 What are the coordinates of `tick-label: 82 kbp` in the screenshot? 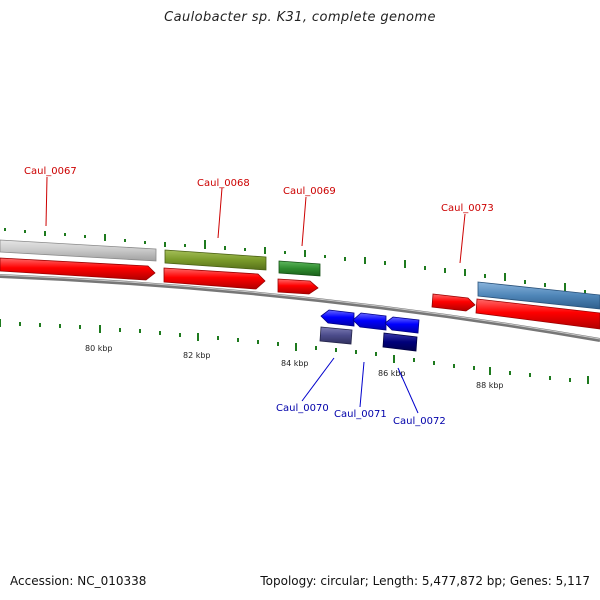 It's located at (197, 355).